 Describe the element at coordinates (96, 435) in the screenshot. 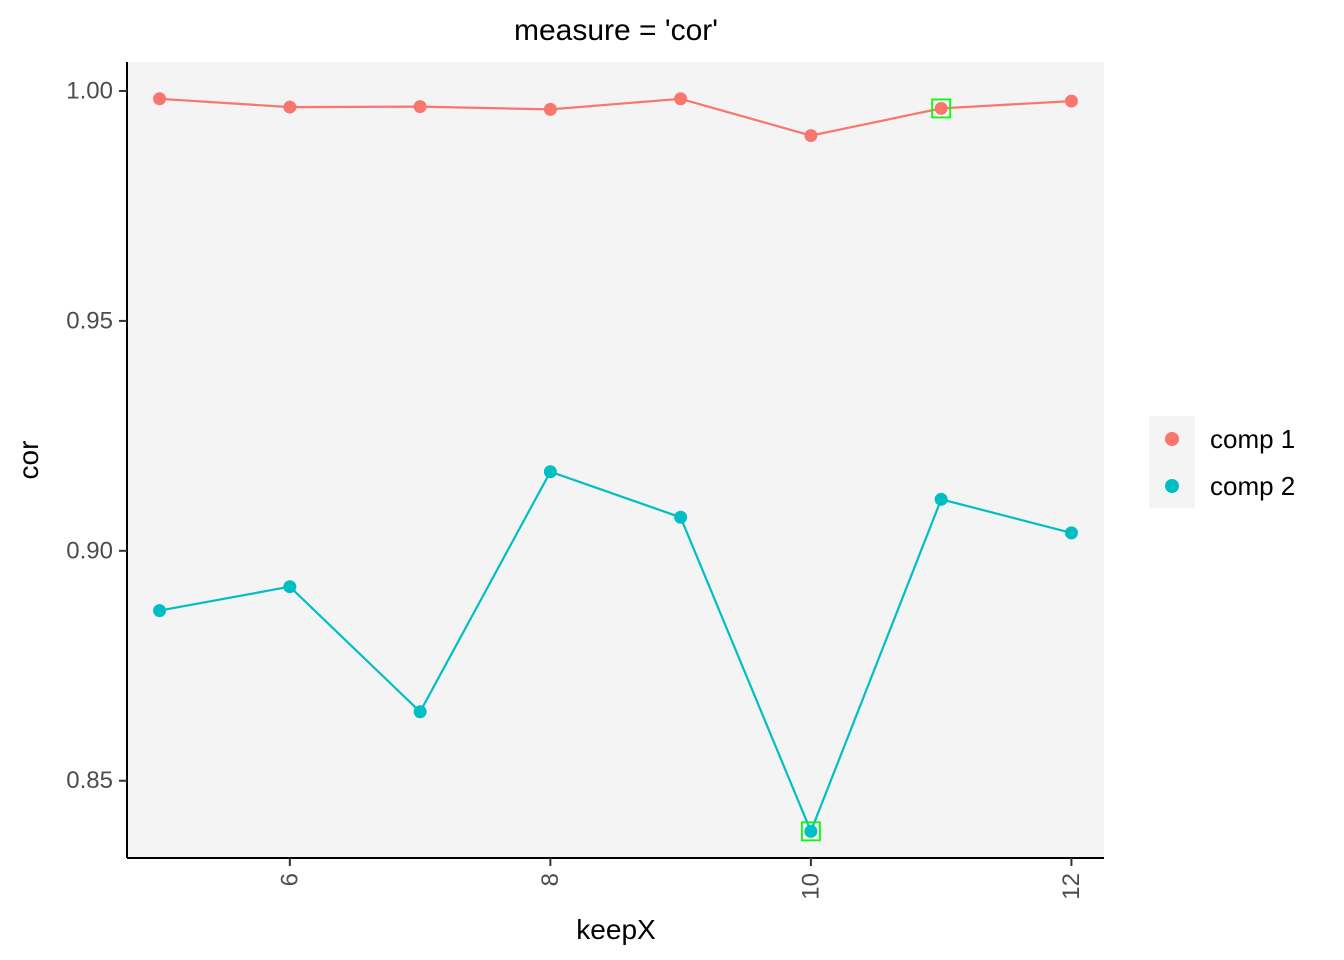

I see `y-axis-ticks: 0.85 0.90 0.95 1.00` at that location.